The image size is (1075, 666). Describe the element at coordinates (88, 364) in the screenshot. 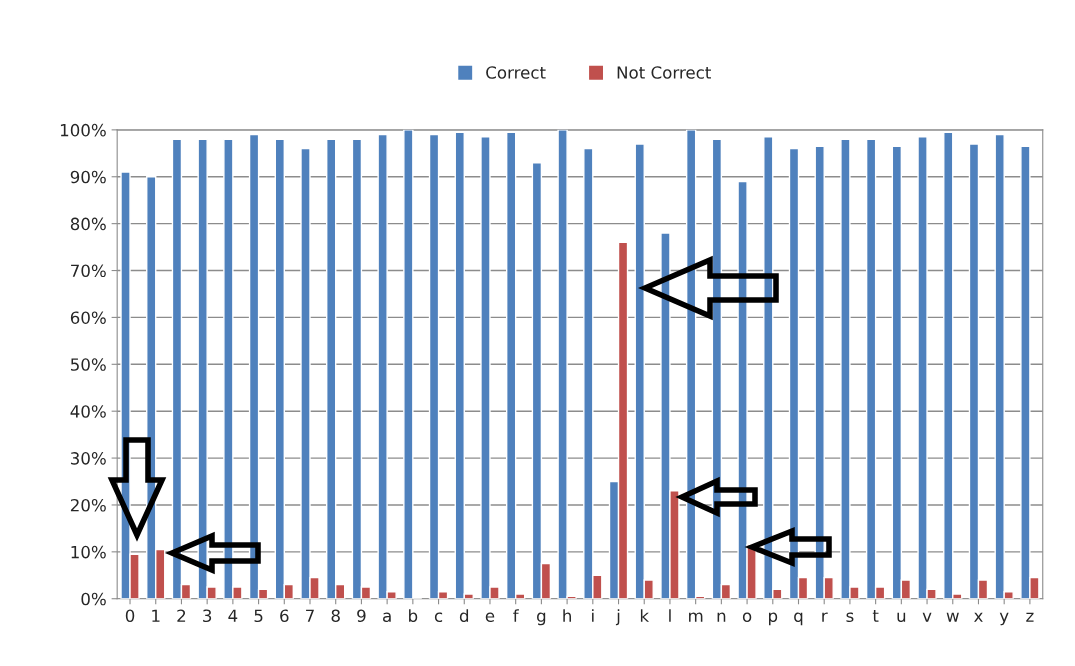

I see `y-tick-label: 50%` at that location.